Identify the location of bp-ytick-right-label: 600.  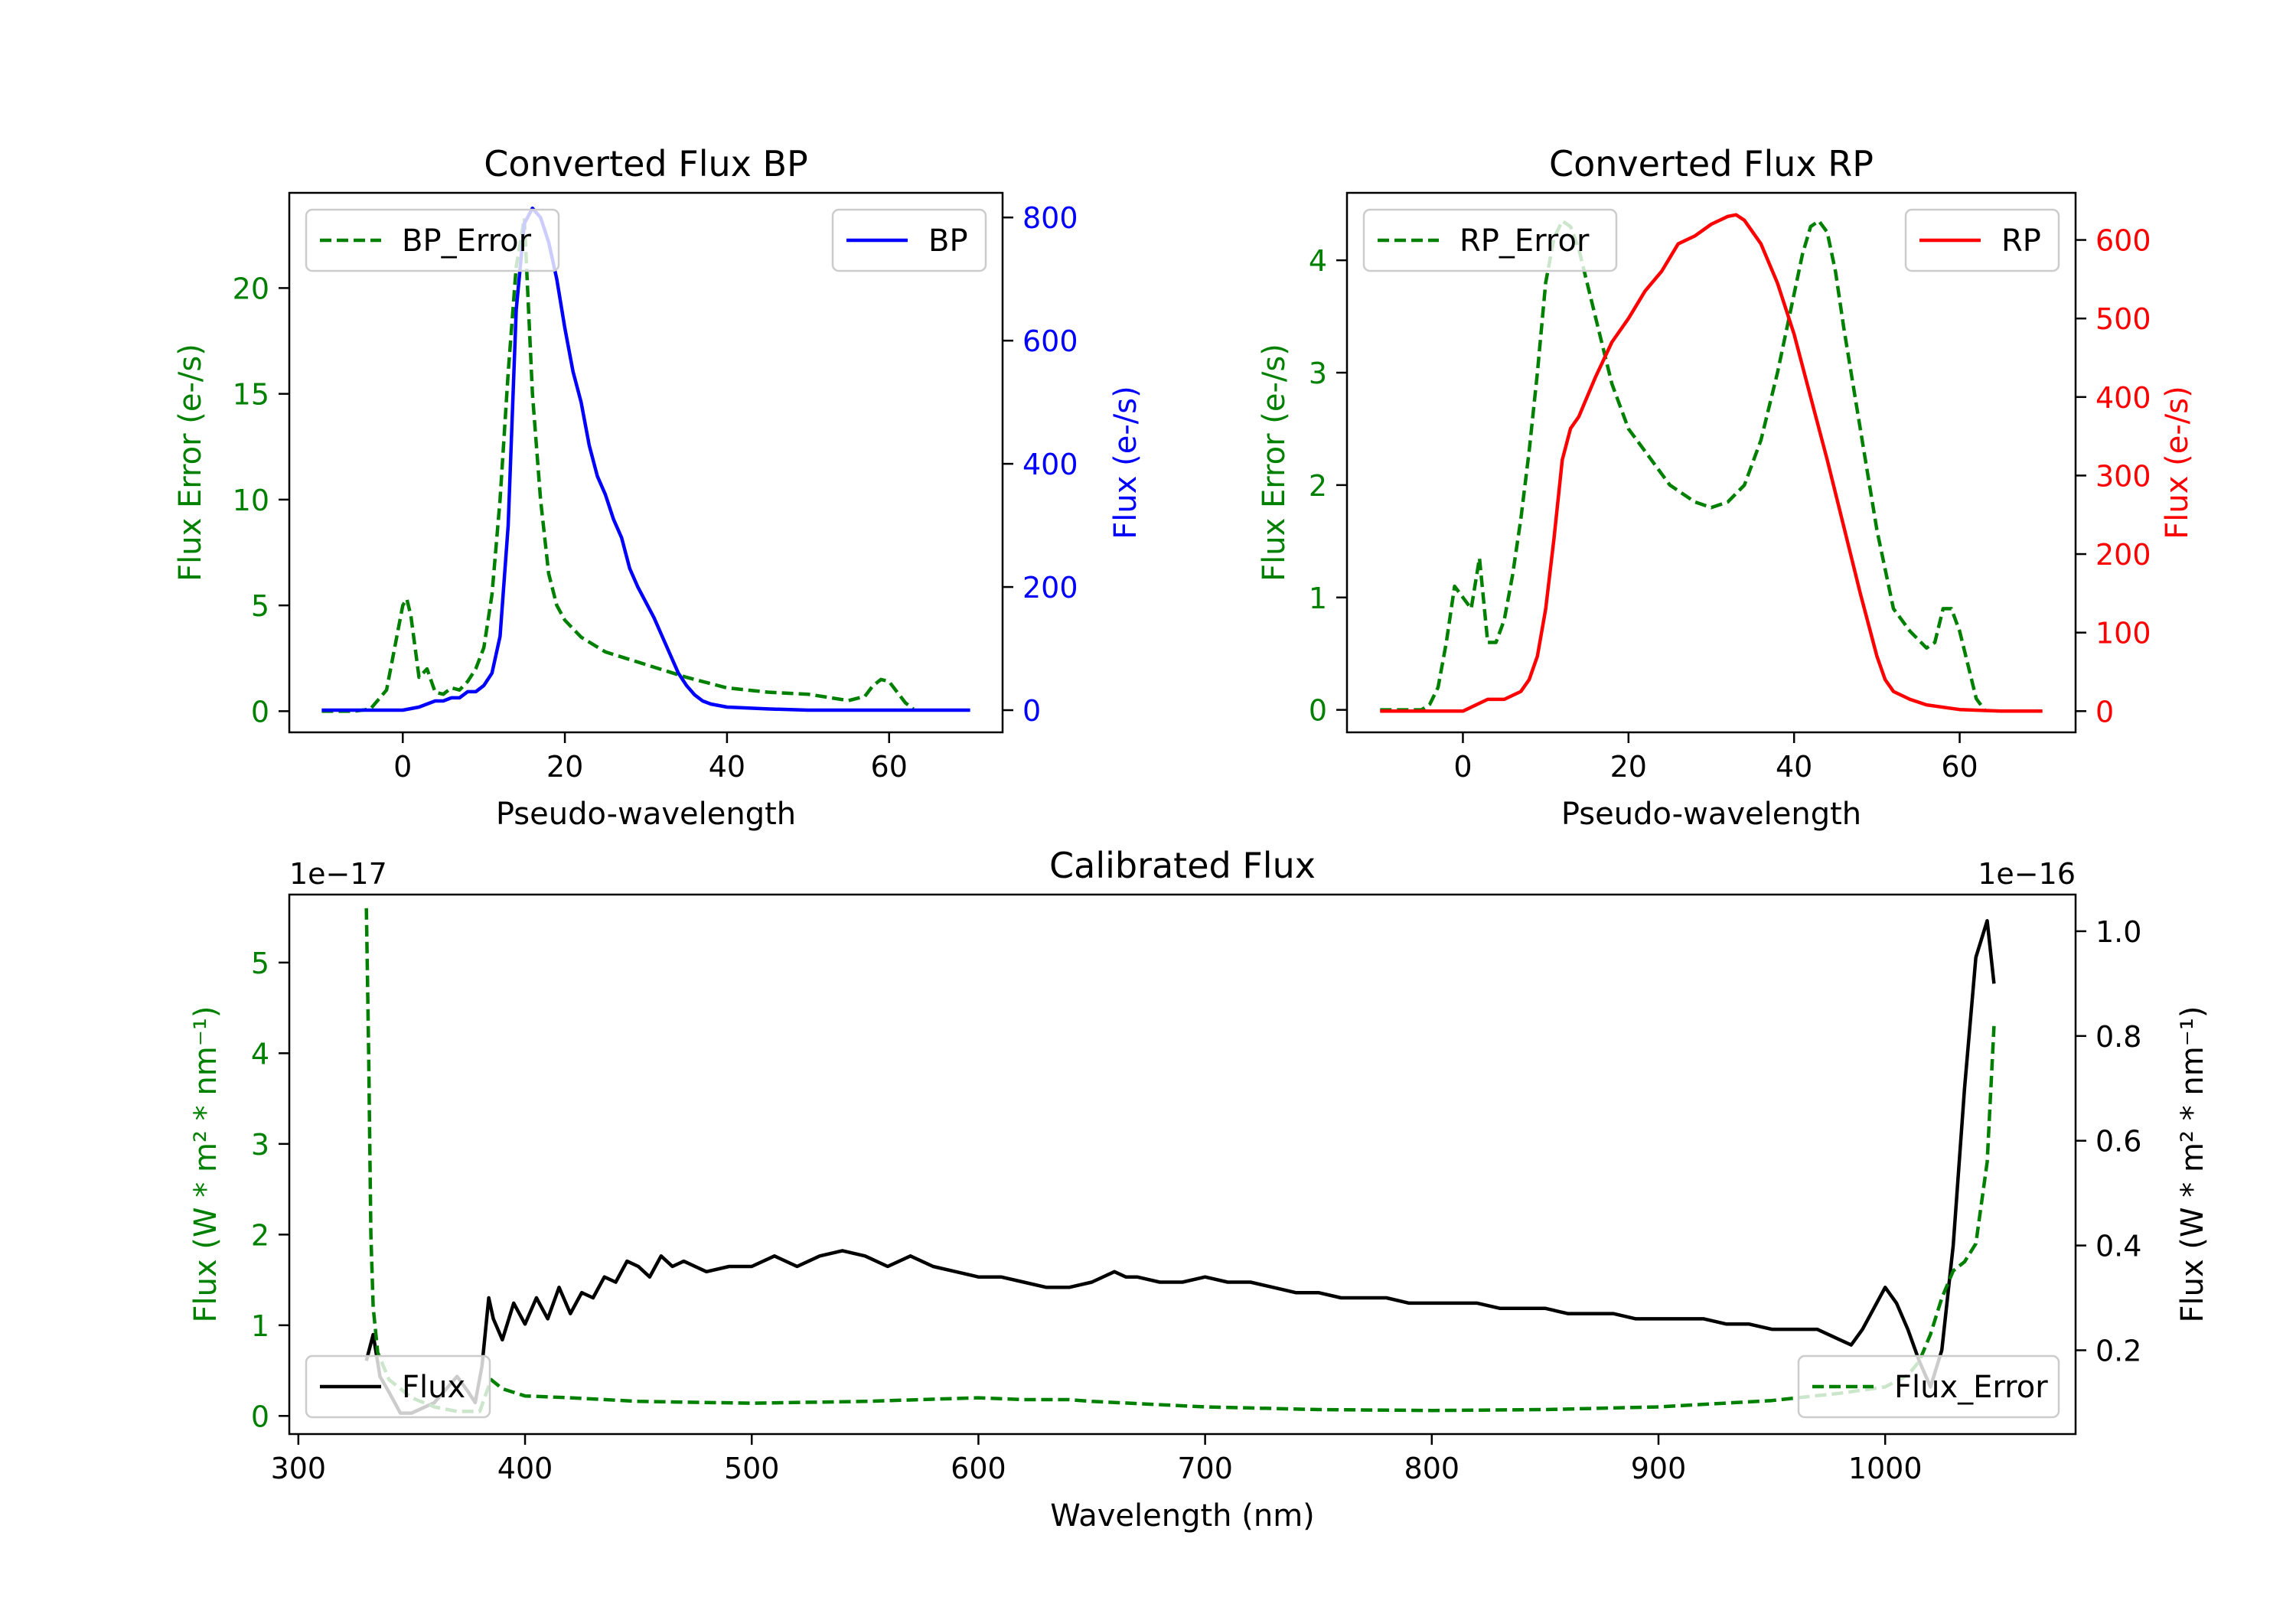
(1050, 341).